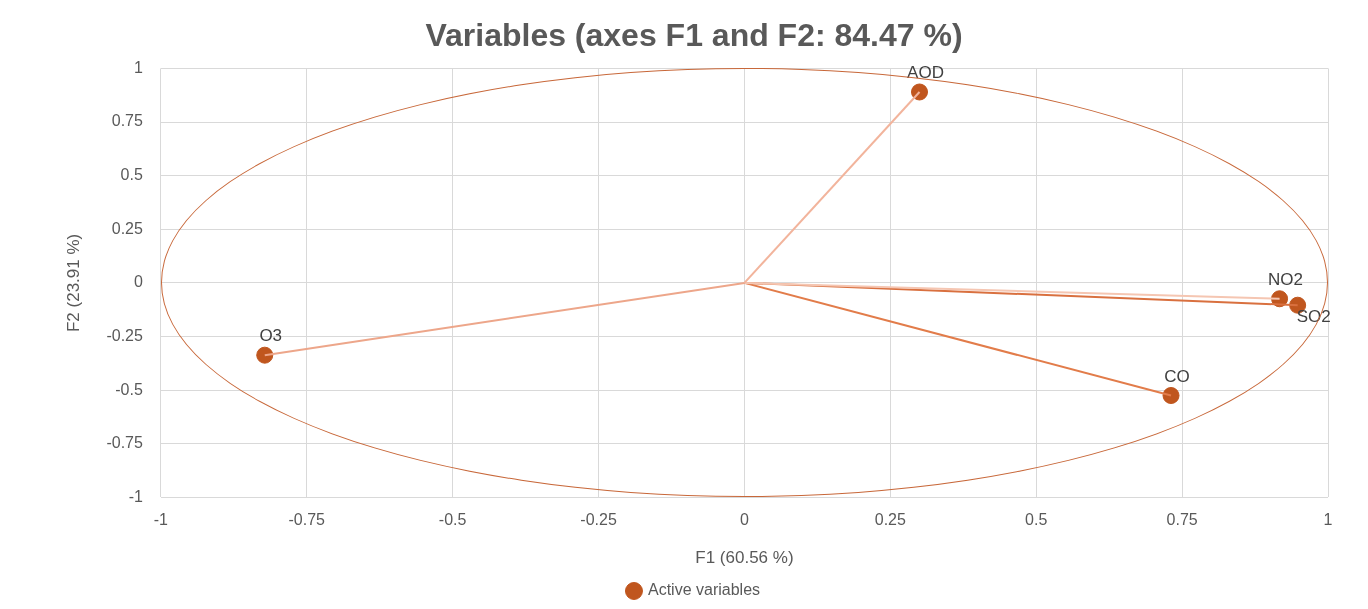 This screenshot has width=1368, height=609. I want to click on annotation: O3, so click(271, 336).